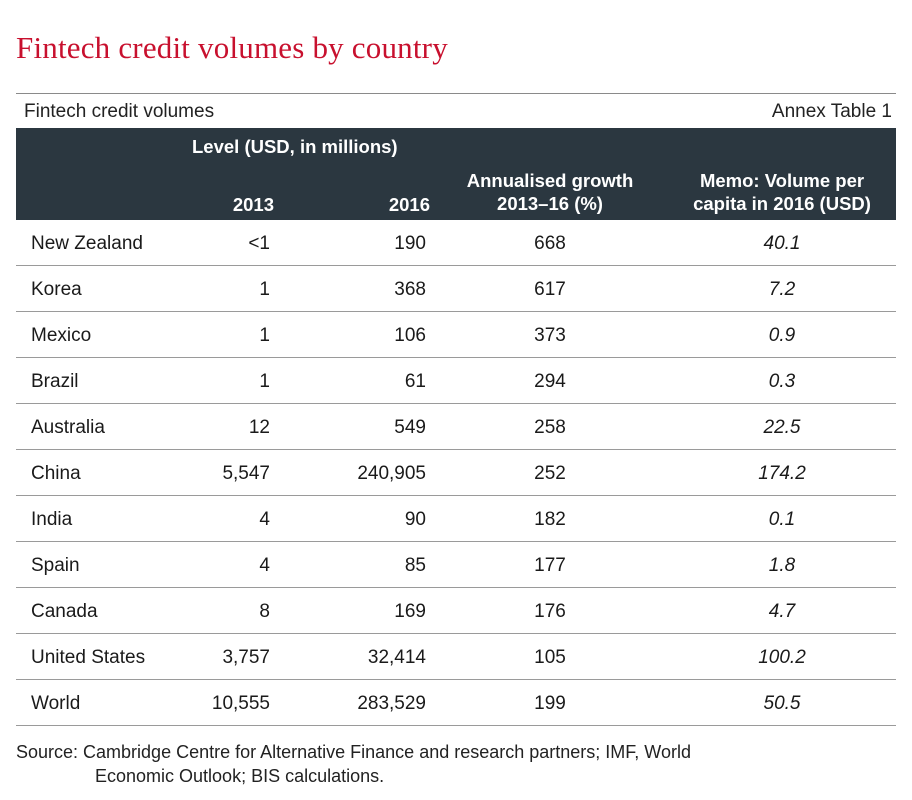  What do you see at coordinates (64, 611) in the screenshot?
I see `cell-country: Canada` at bounding box center [64, 611].